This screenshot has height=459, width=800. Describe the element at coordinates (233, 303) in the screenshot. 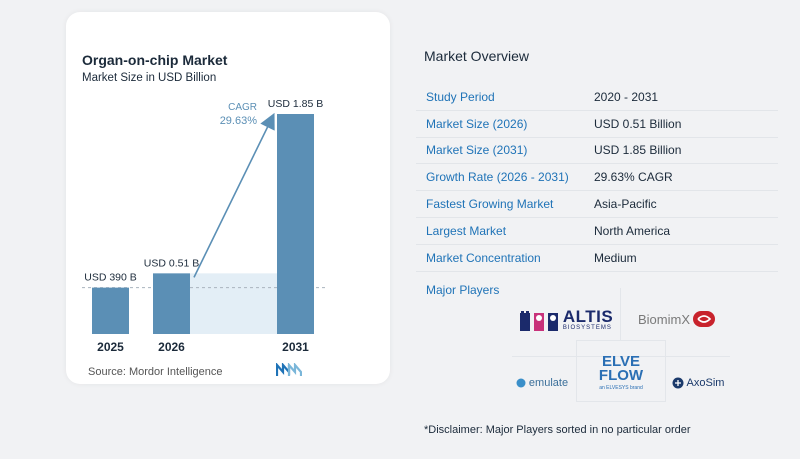

I see `growth-area` at that location.